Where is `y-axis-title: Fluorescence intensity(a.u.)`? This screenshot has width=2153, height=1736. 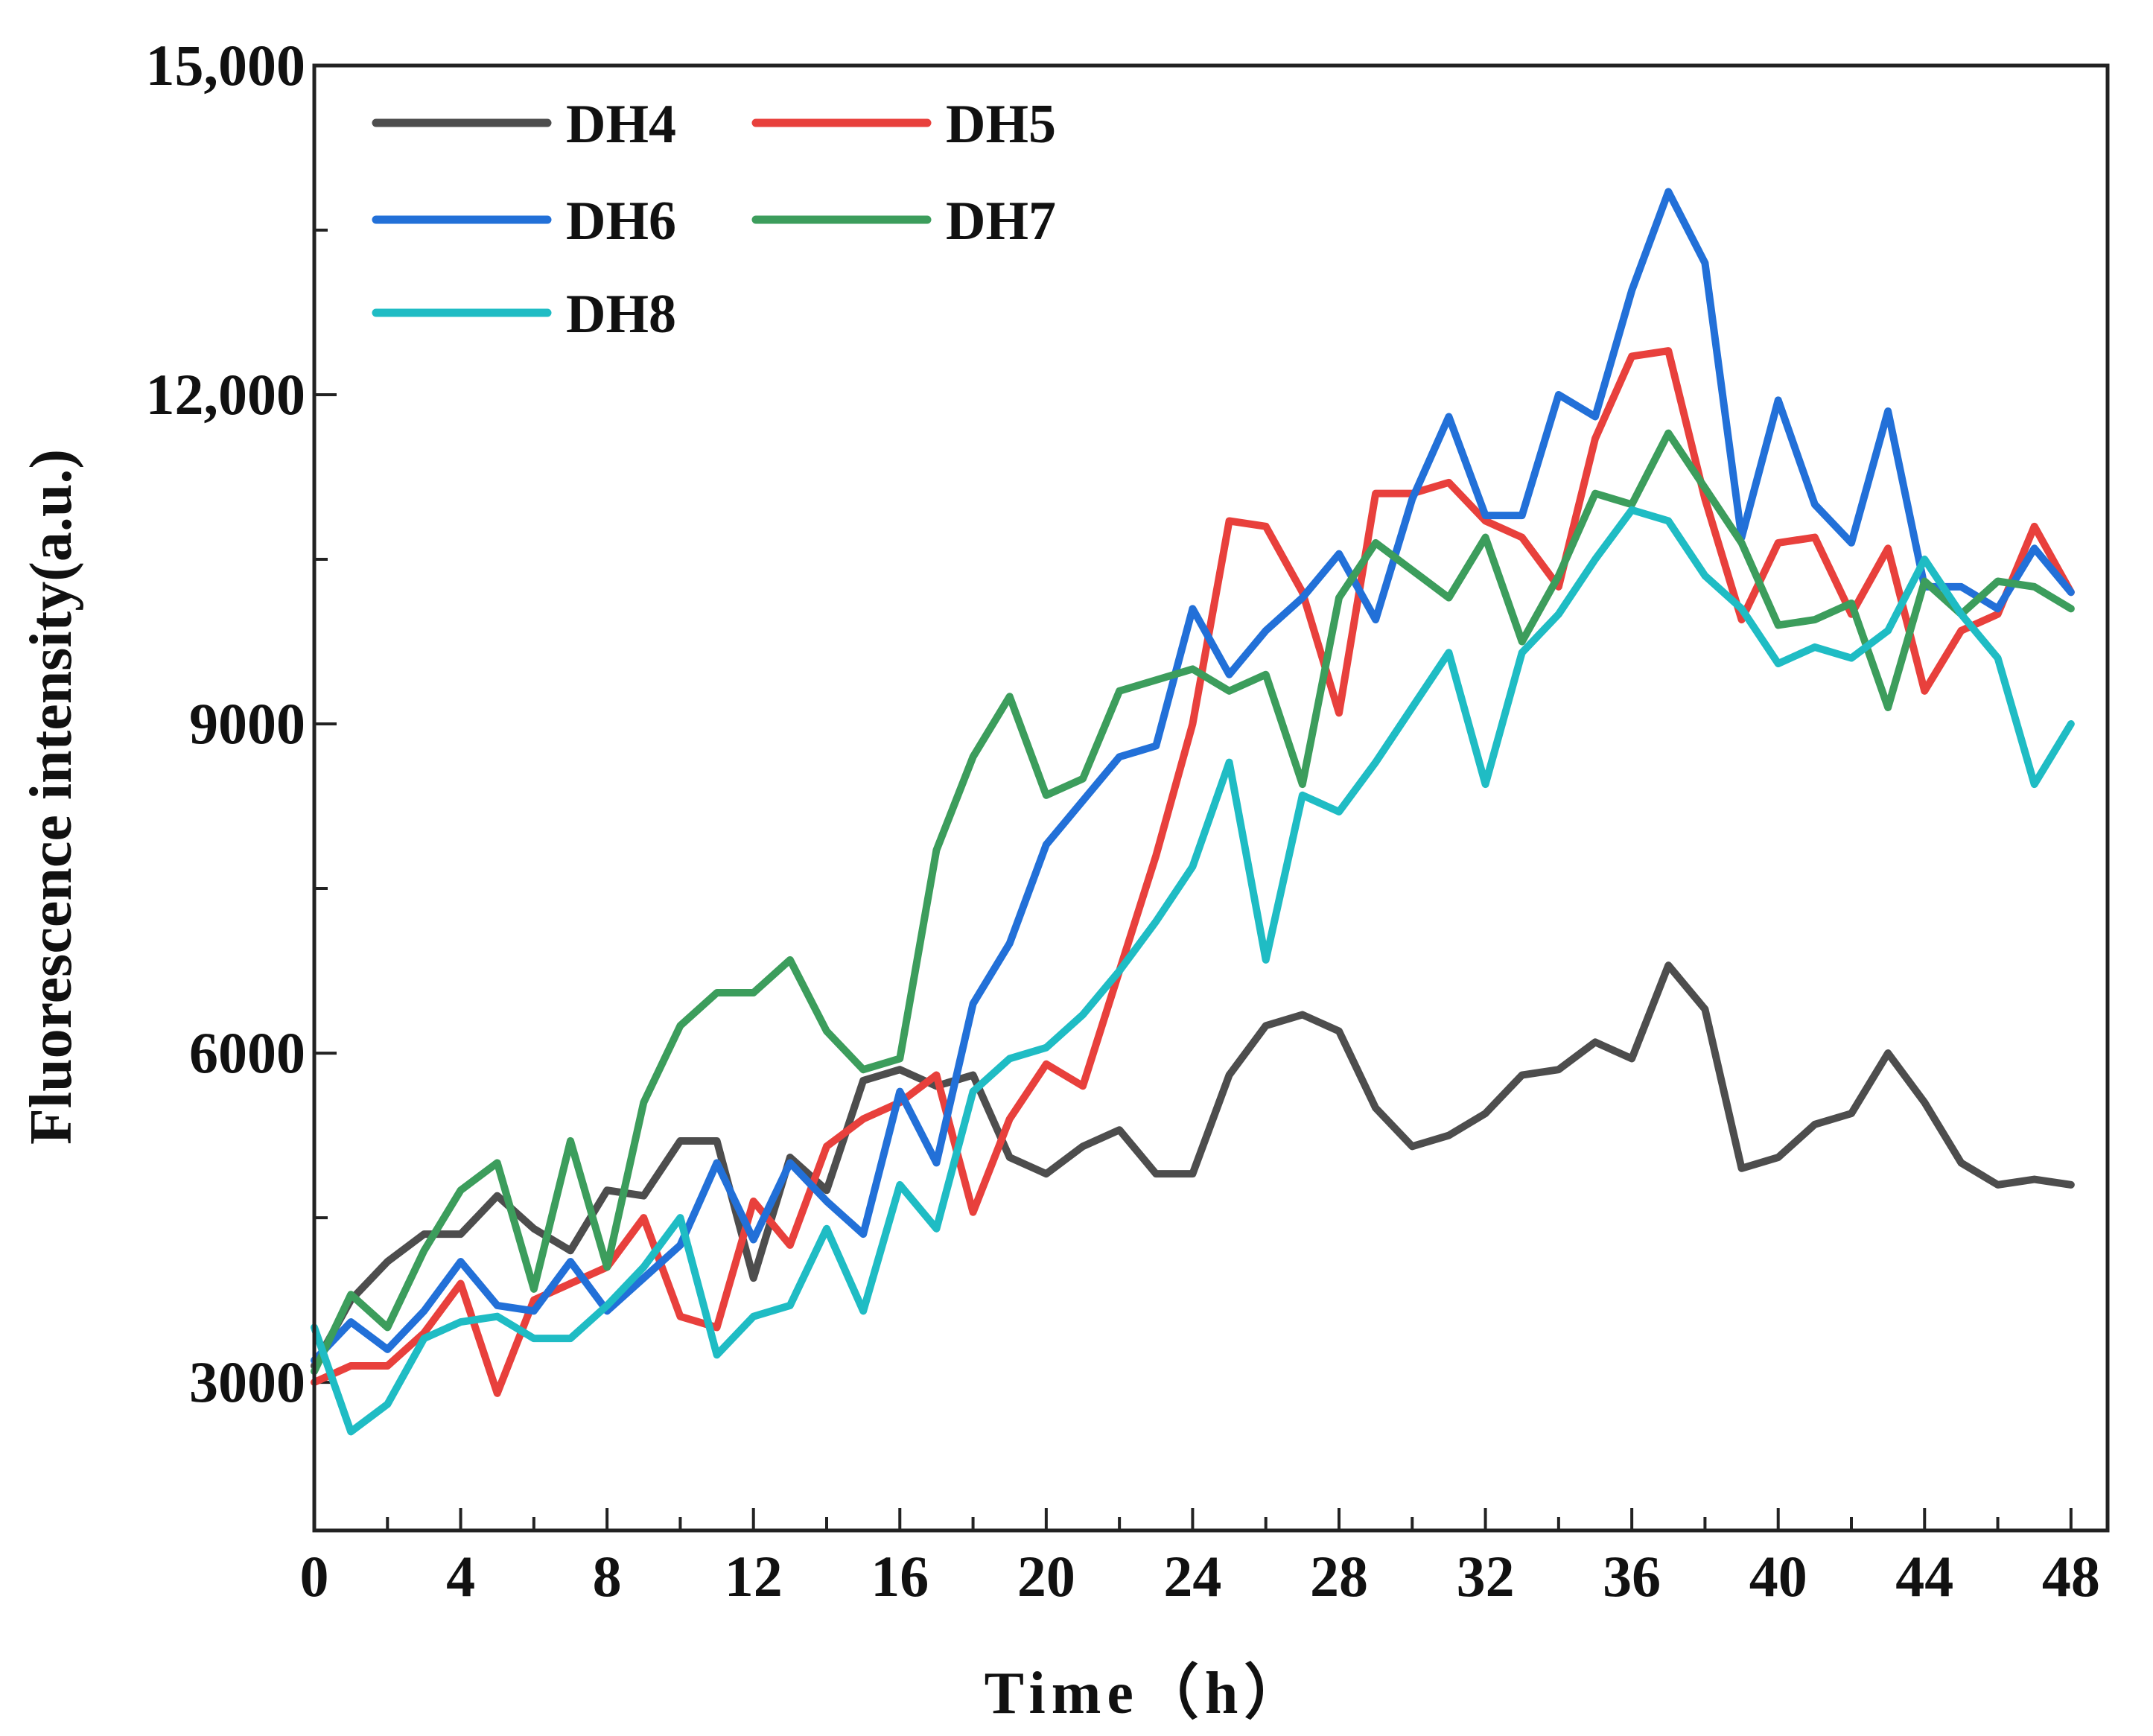 y-axis-title: Fluorescence intensity(a.u.) is located at coordinates (51, 797).